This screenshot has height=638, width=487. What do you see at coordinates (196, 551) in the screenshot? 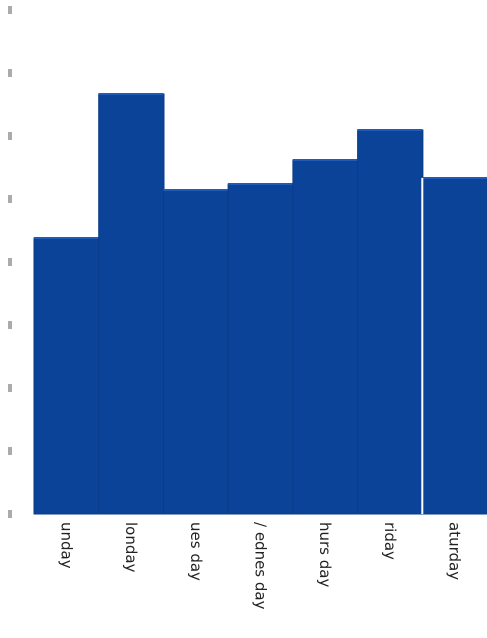
I see `x-tick-label-3: ues day` at bounding box center [196, 551].